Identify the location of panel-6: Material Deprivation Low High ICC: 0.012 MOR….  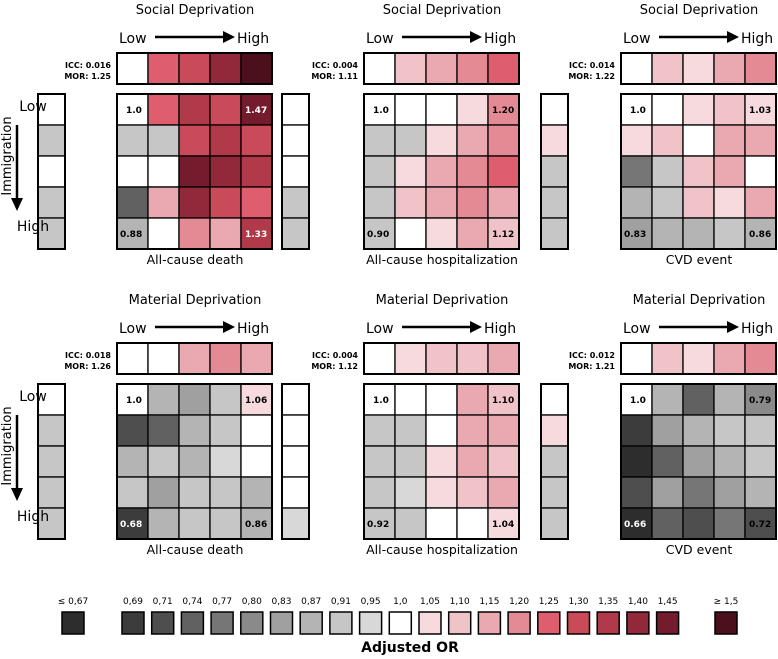
(658, 425).